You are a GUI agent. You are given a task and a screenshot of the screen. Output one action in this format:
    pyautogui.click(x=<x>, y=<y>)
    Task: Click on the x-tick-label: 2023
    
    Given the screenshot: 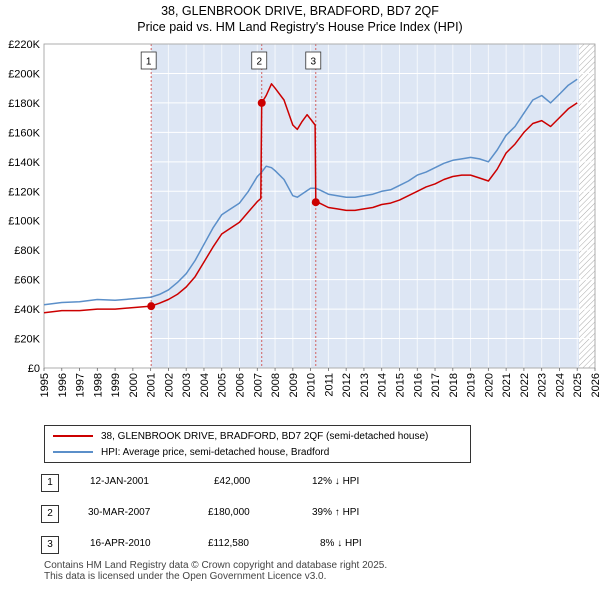 What is the action you would take?
    pyautogui.click(x=543, y=385)
    